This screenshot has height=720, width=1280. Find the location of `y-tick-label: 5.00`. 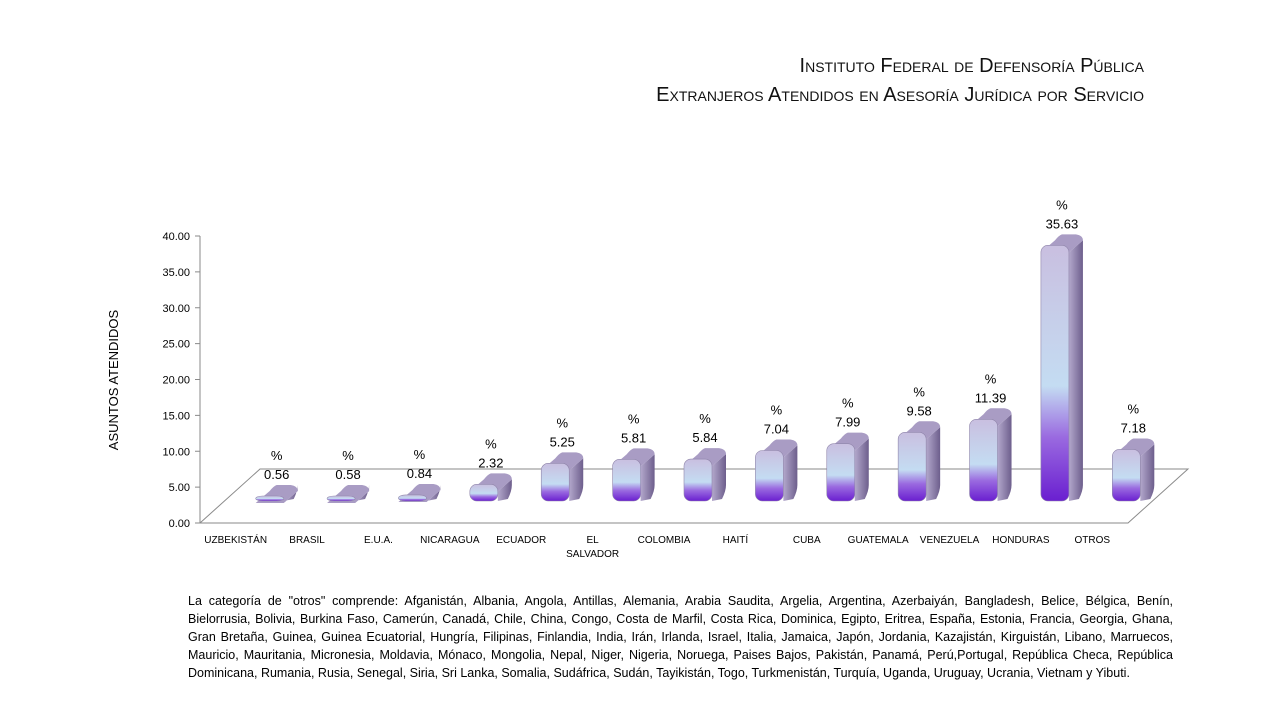

y-tick-label: 5.00 is located at coordinates (179, 488).